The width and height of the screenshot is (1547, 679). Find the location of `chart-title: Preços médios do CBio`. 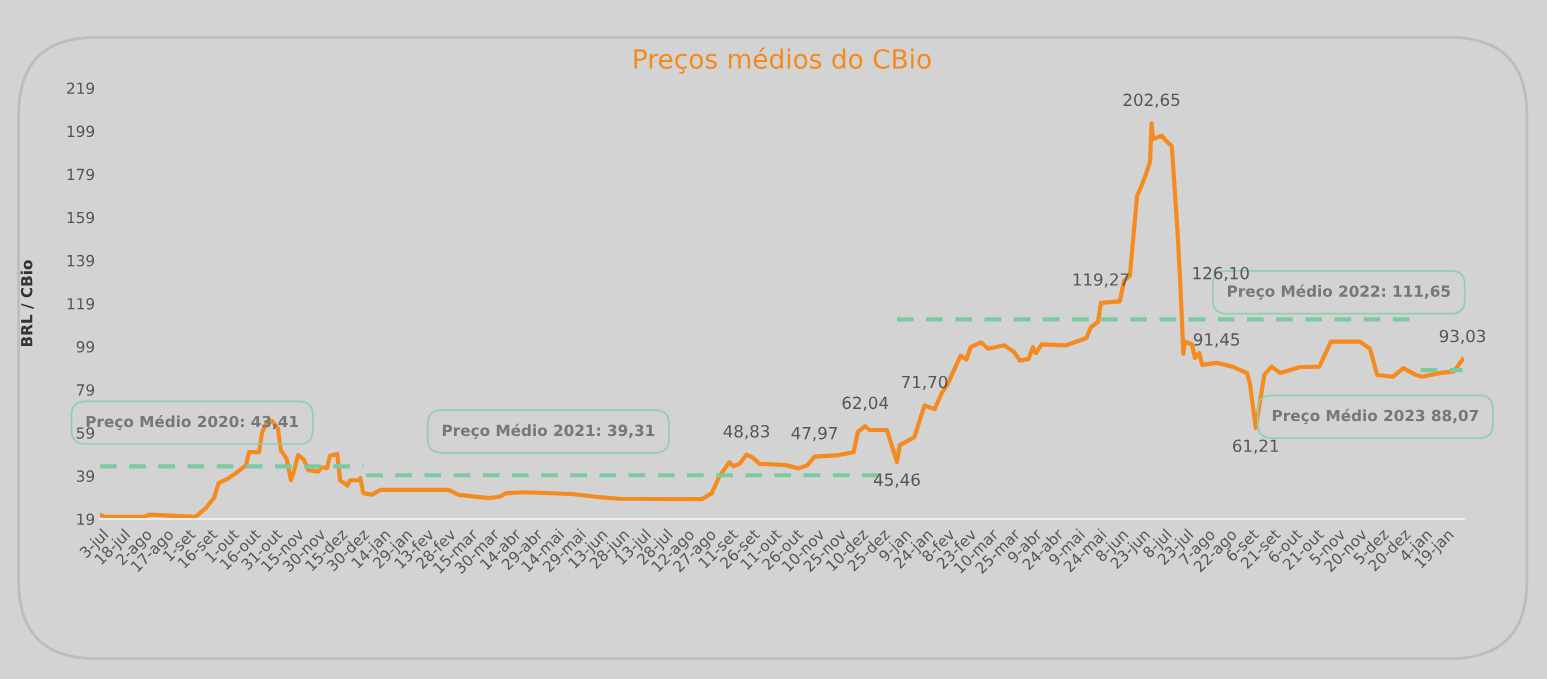

chart-title: Preços médios do CBio is located at coordinates (782, 60).